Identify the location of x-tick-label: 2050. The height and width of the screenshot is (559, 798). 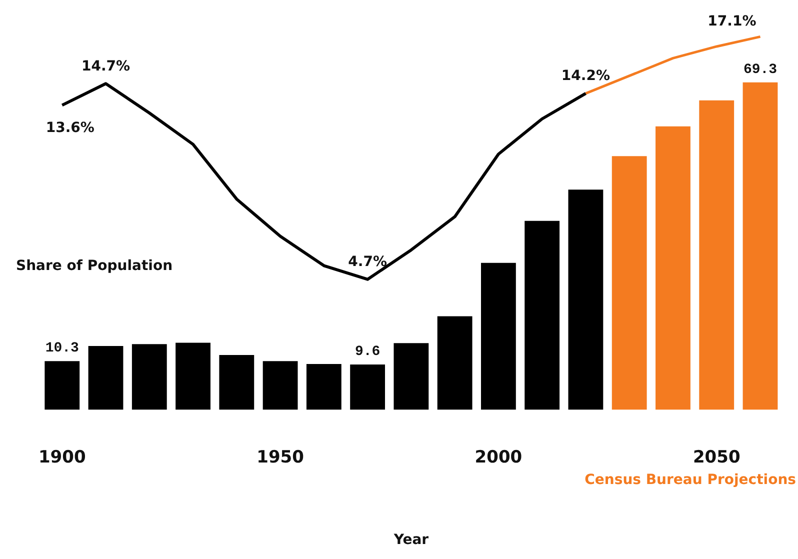
(716, 457).